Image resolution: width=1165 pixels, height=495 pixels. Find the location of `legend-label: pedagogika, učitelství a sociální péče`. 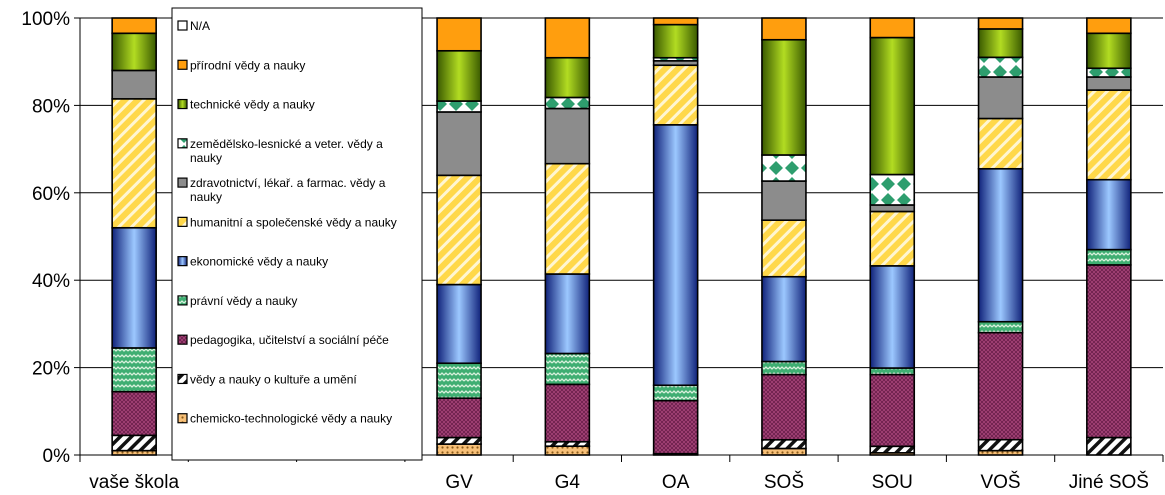

legend-label: pedagogika, učitelství a sociální péče is located at coordinates (289, 340).